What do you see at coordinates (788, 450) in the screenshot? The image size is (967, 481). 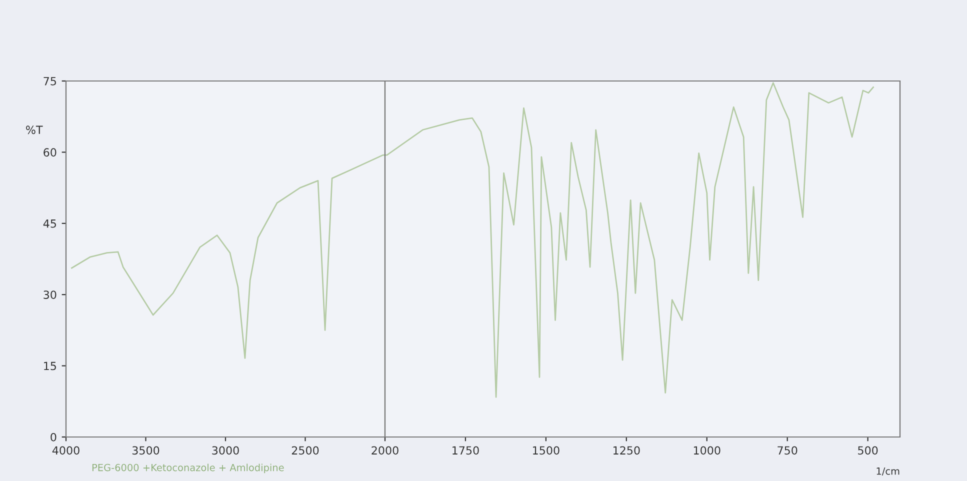 I see `x-tick-label: 750` at bounding box center [788, 450].